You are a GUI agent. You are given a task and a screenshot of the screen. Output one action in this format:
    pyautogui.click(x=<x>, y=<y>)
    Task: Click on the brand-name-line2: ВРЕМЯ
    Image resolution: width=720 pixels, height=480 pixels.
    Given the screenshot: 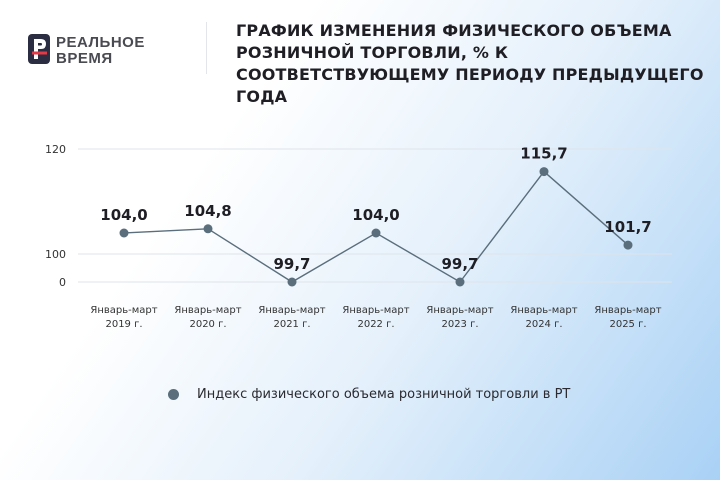 What is the action you would take?
    pyautogui.click(x=84, y=58)
    